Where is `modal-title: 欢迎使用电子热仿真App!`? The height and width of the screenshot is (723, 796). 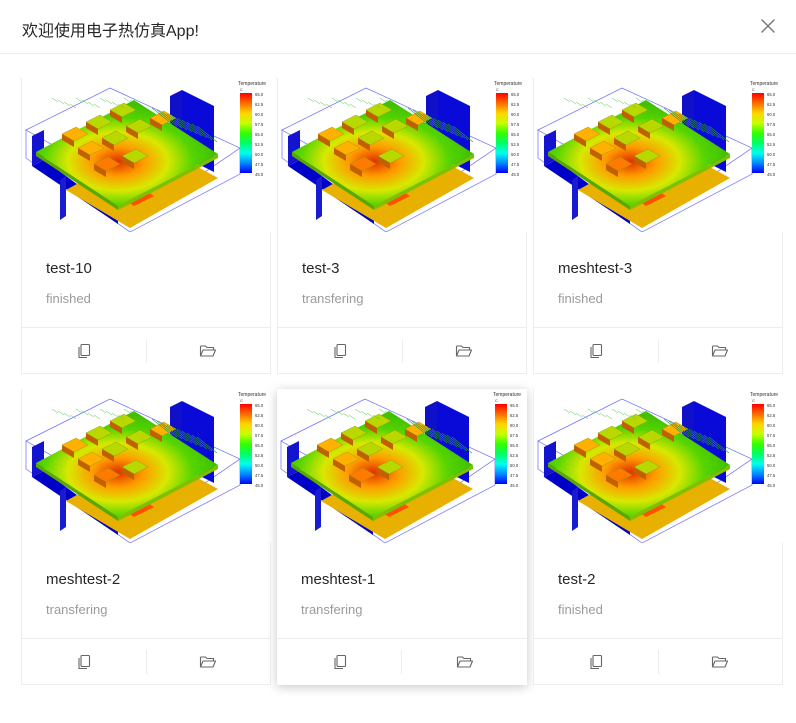
modal-title: 欢迎使用电子热仿真App! is located at coordinates (110, 31).